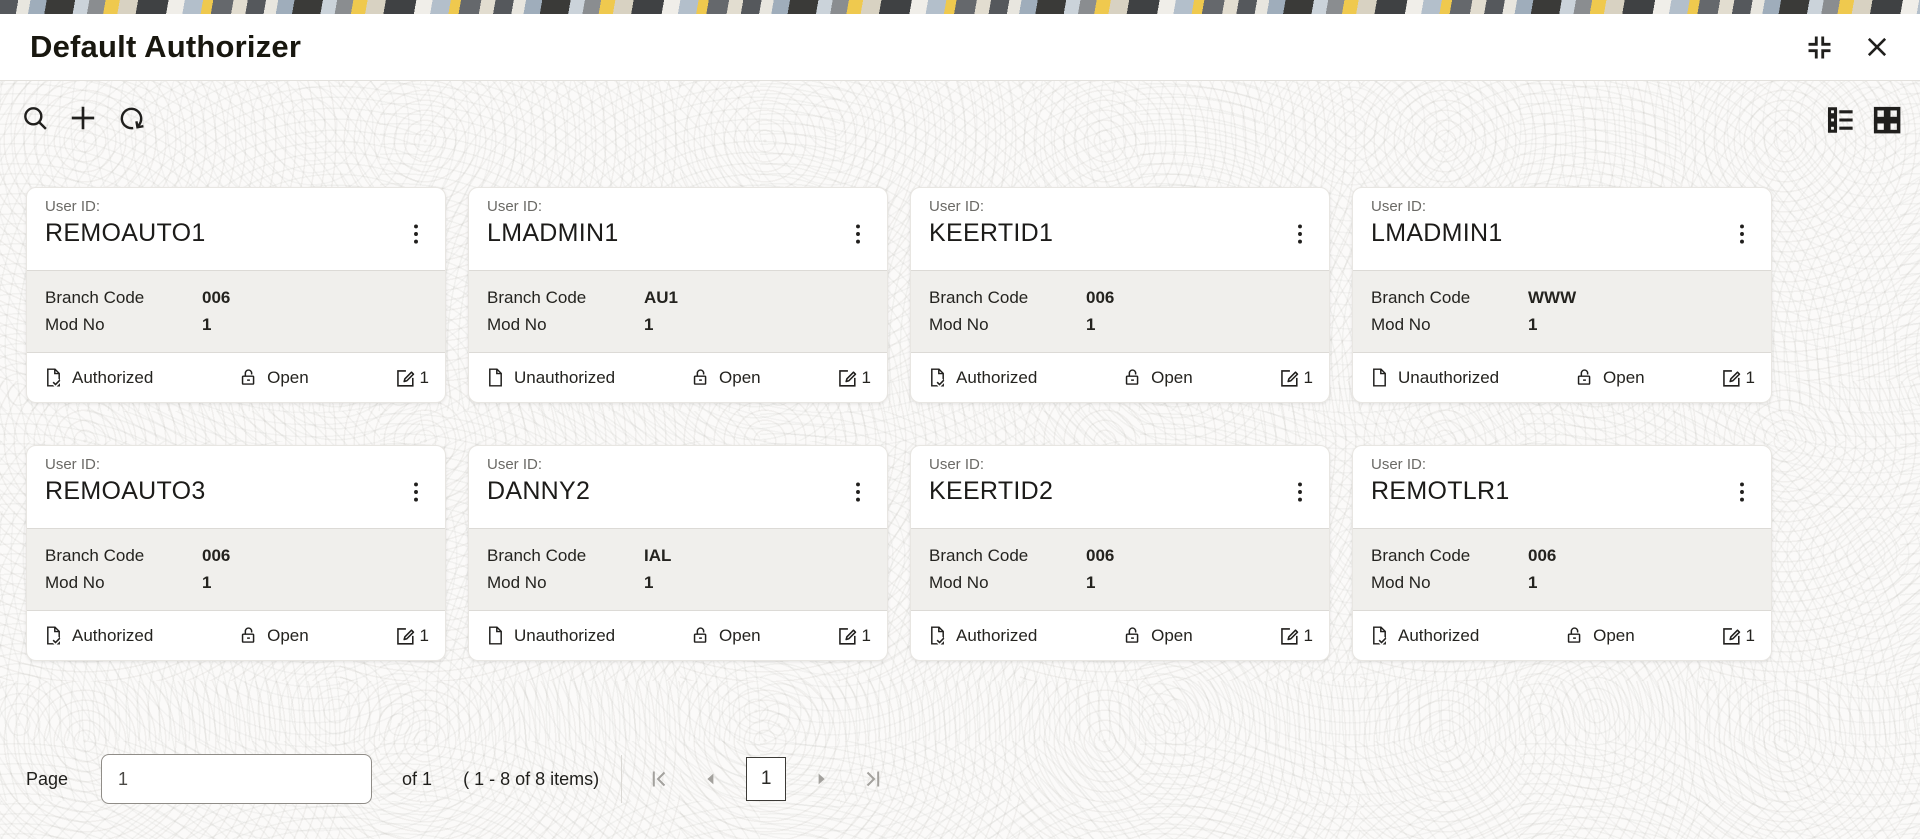 This screenshot has height=839, width=1920. What do you see at coordinates (660, 779) in the screenshot?
I see `first-page-button` at bounding box center [660, 779].